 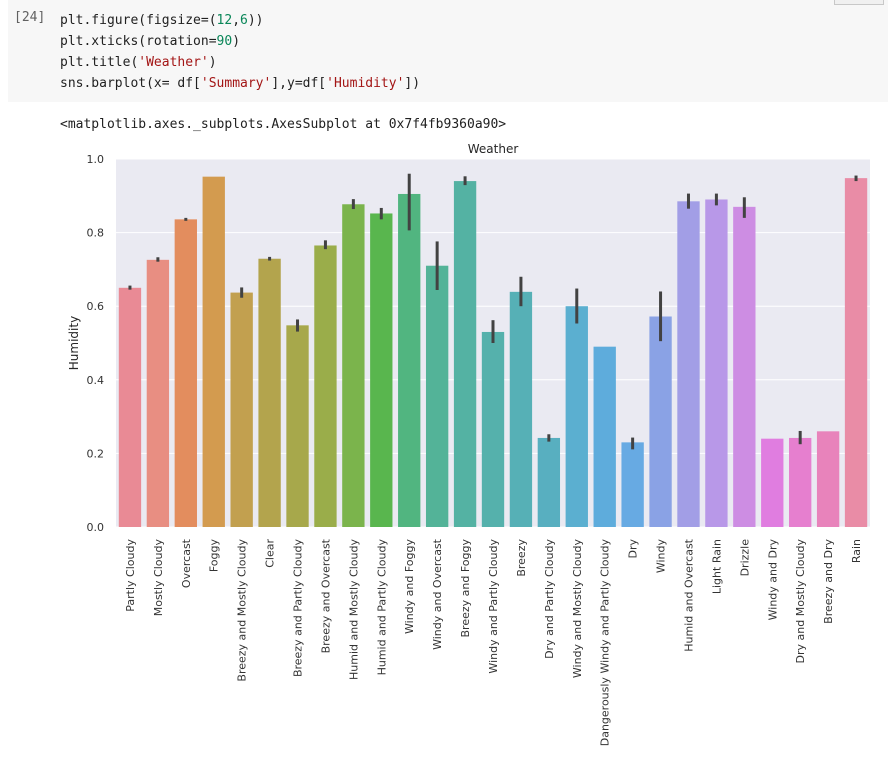 I want to click on x-tick-label: Partly Cloudy, so click(x=130, y=575).